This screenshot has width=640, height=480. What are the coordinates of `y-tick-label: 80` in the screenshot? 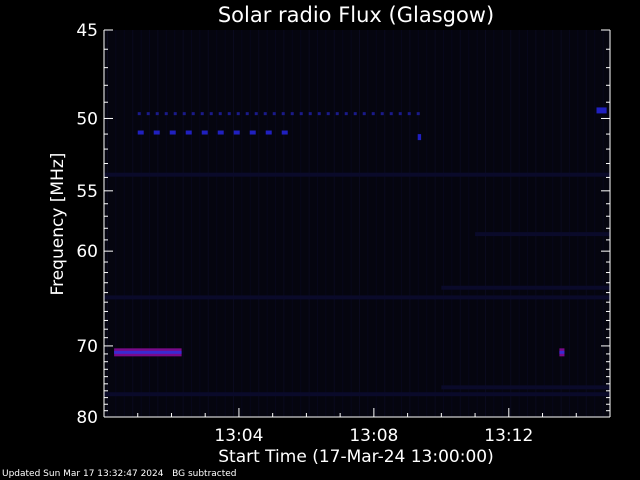 It's located at (87, 418).